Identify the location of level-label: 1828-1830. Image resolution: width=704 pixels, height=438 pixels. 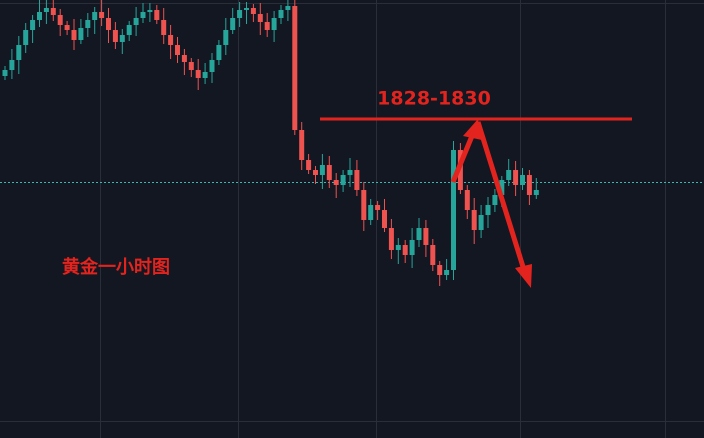
(434, 99).